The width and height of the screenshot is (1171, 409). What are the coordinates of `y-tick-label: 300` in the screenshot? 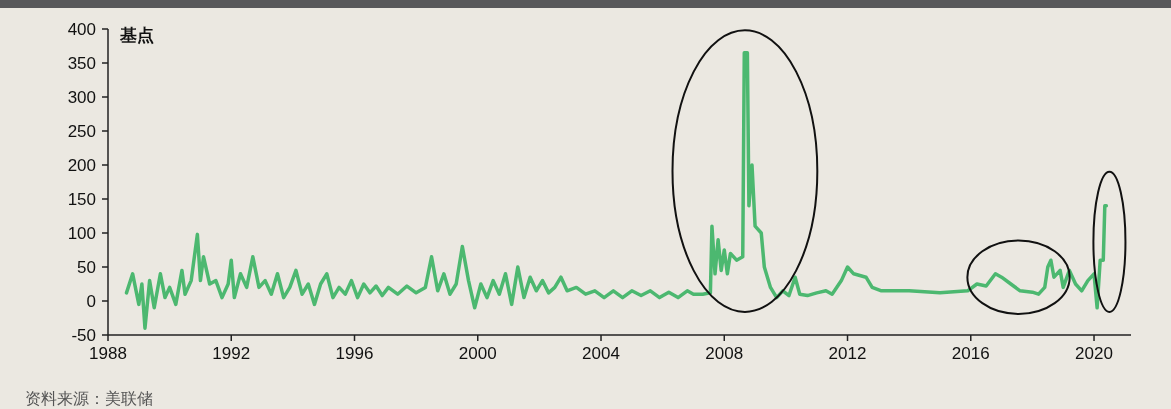 It's located at (81, 97).